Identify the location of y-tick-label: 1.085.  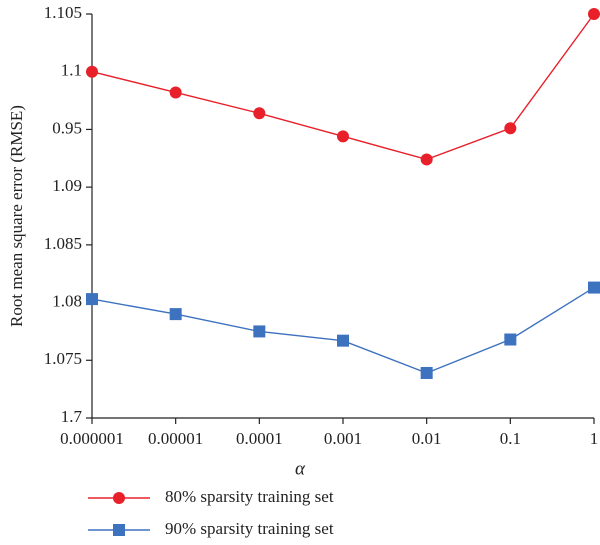
(63, 243).